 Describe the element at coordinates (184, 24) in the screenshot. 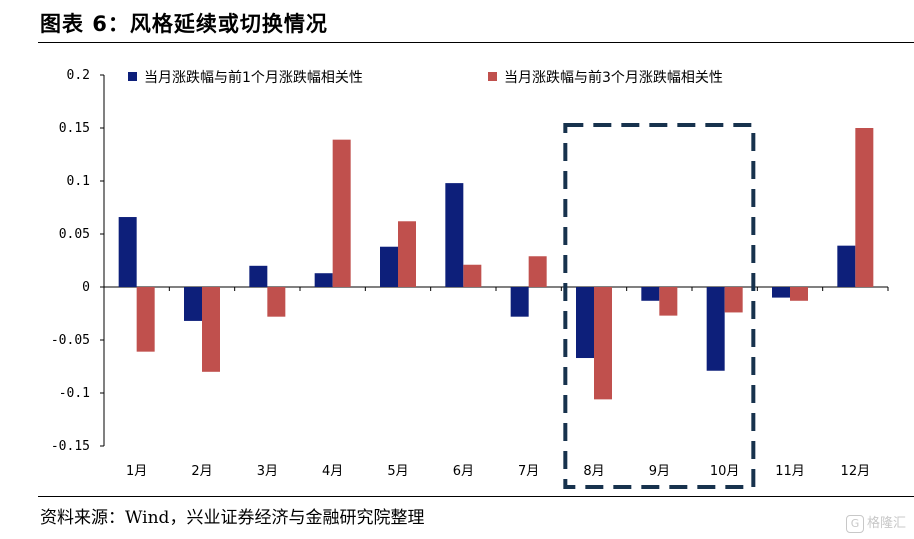

I see `figure-title: 图表 6：风格延续或切换情况` at that location.